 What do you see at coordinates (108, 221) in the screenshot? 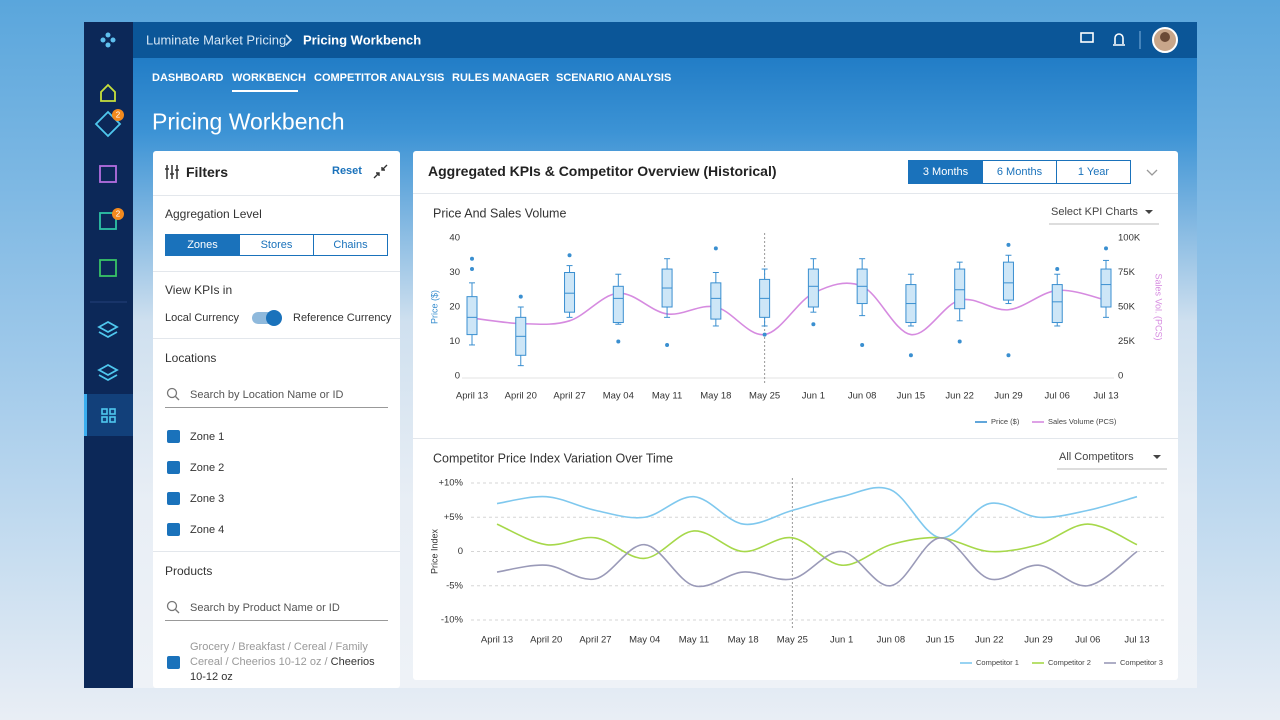
I see `rules-icon` at bounding box center [108, 221].